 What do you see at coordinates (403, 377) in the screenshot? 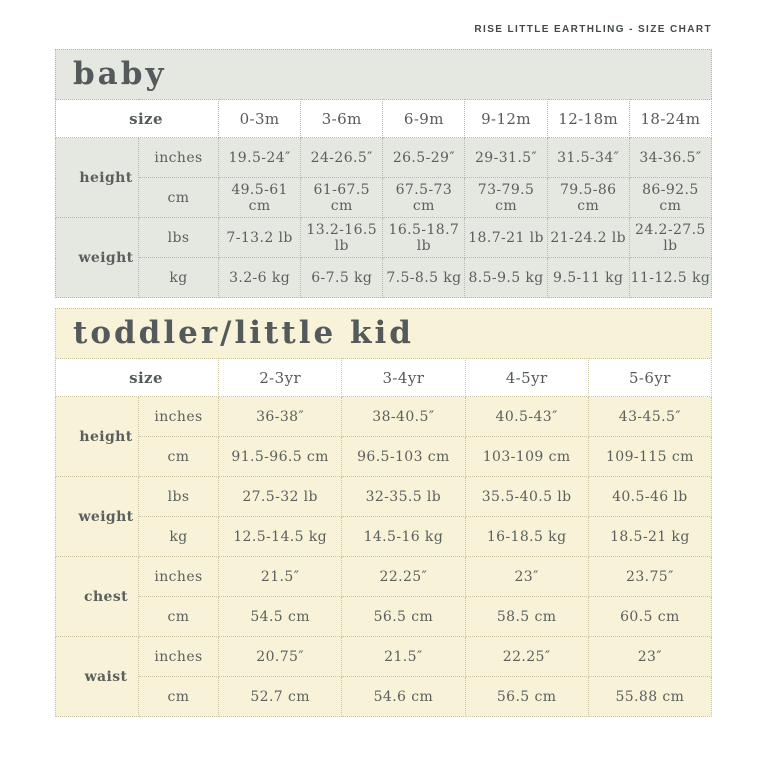
I see `size-column-header: 3-4yr` at bounding box center [403, 377].